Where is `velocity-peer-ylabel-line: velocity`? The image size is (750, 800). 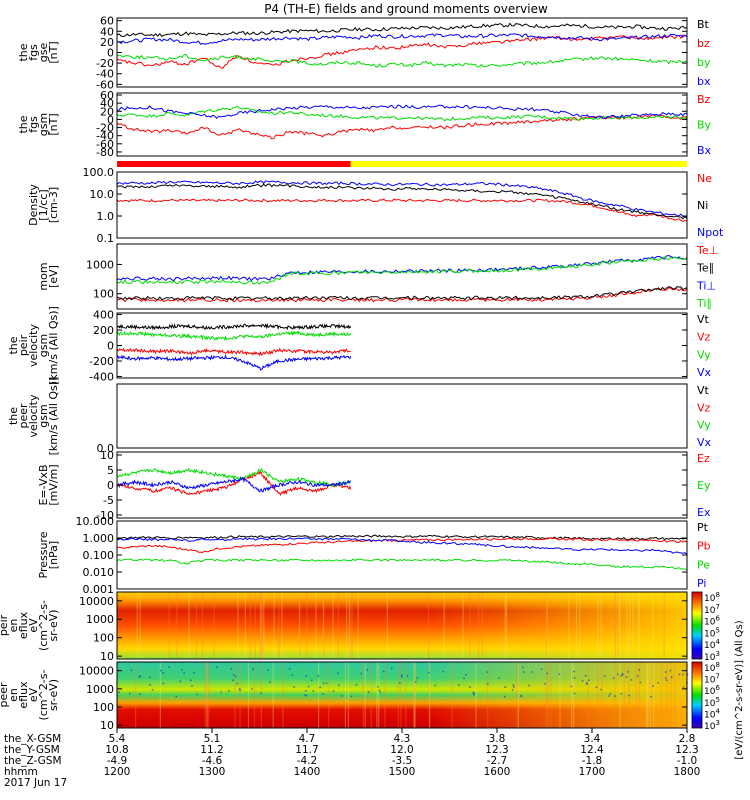
velocity-peer-ylabel-line: velocity is located at coordinates (33, 415).